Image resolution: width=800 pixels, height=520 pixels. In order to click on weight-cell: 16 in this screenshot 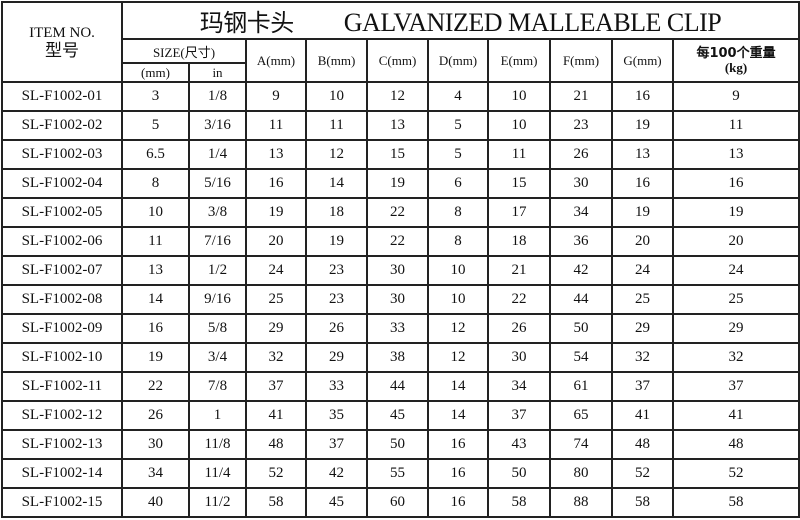, I will do `click(735, 183)`.